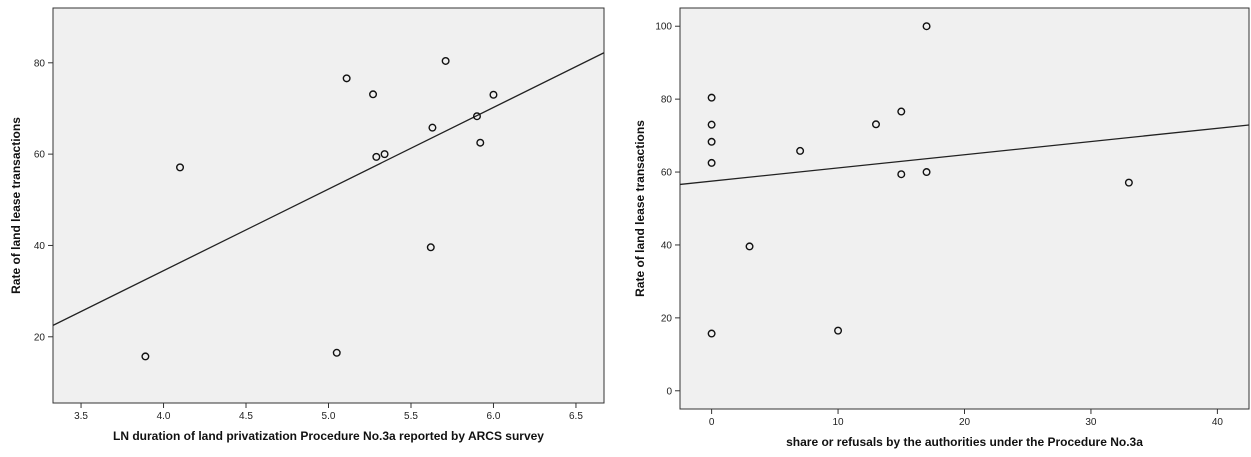 The width and height of the screenshot is (1251, 457). What do you see at coordinates (246, 416) in the screenshot?
I see `x-tick-label: 4.5` at bounding box center [246, 416].